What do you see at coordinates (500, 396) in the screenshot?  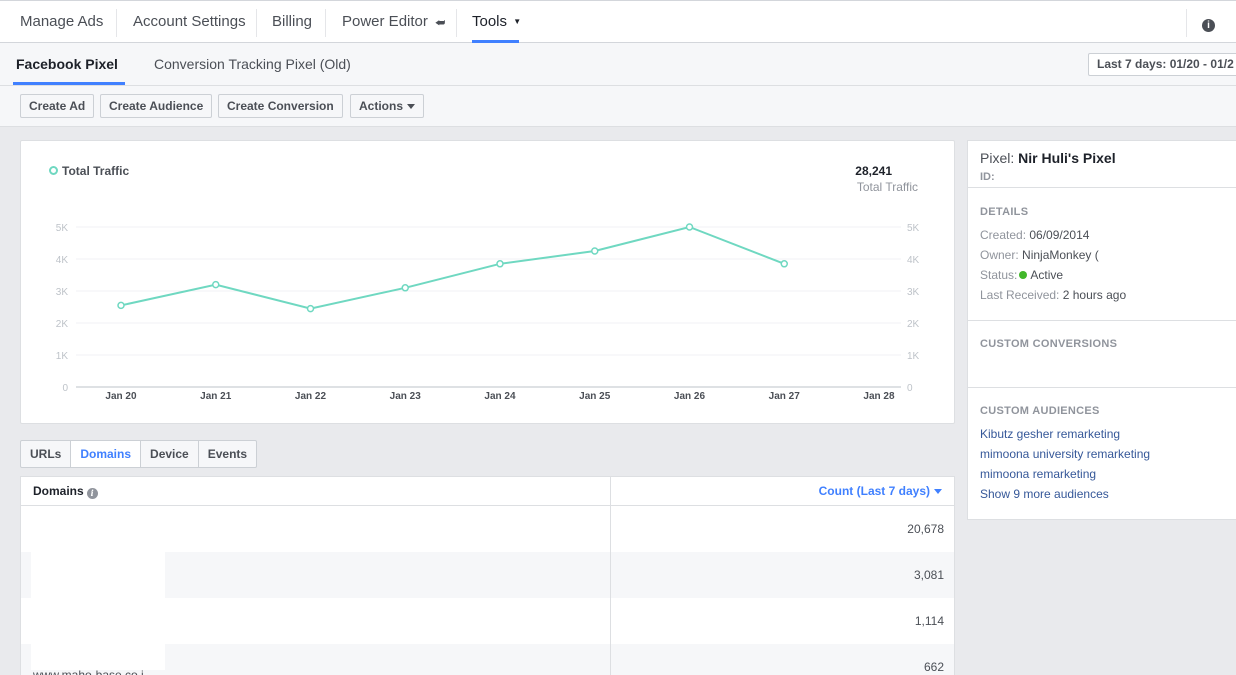 I see `x-tick-label: Jan 24` at bounding box center [500, 396].